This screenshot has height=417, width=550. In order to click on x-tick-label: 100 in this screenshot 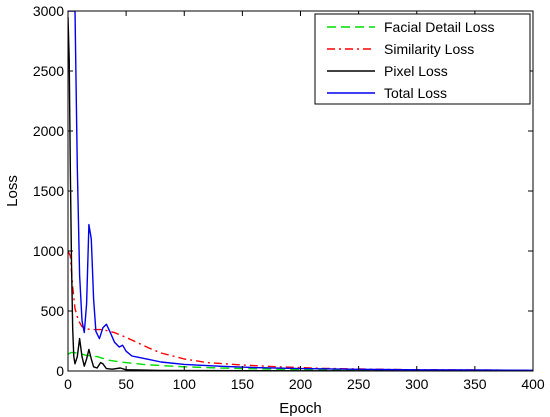, I will do `click(185, 384)`.